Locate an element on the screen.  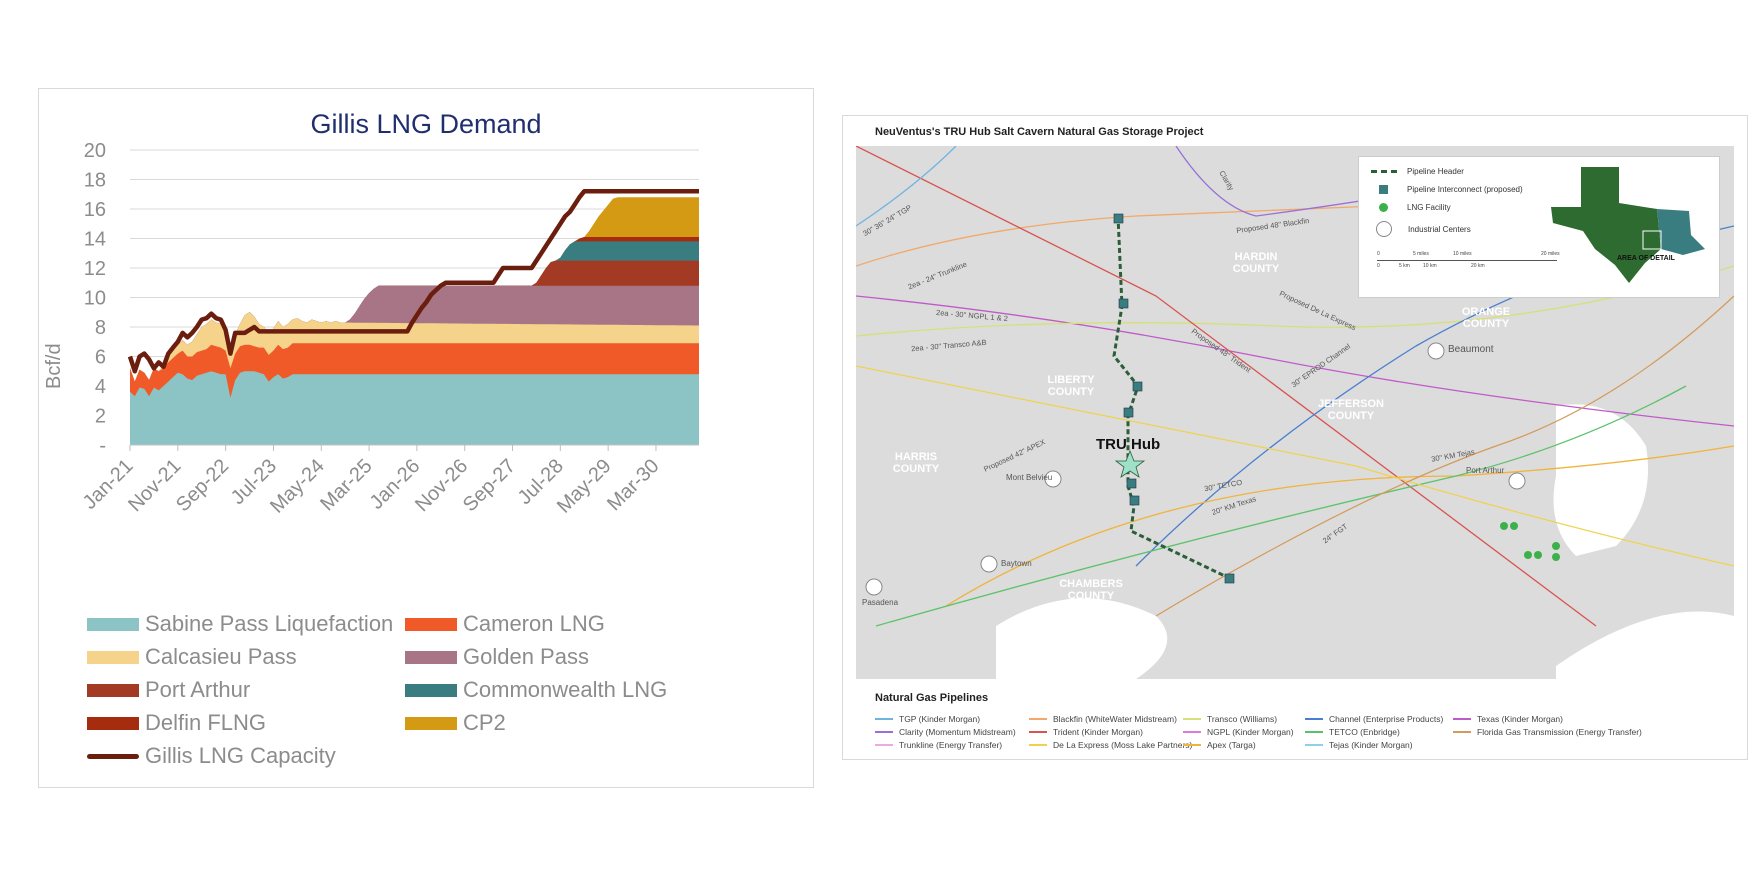
legend-label: CP2 is located at coordinates (484, 722).